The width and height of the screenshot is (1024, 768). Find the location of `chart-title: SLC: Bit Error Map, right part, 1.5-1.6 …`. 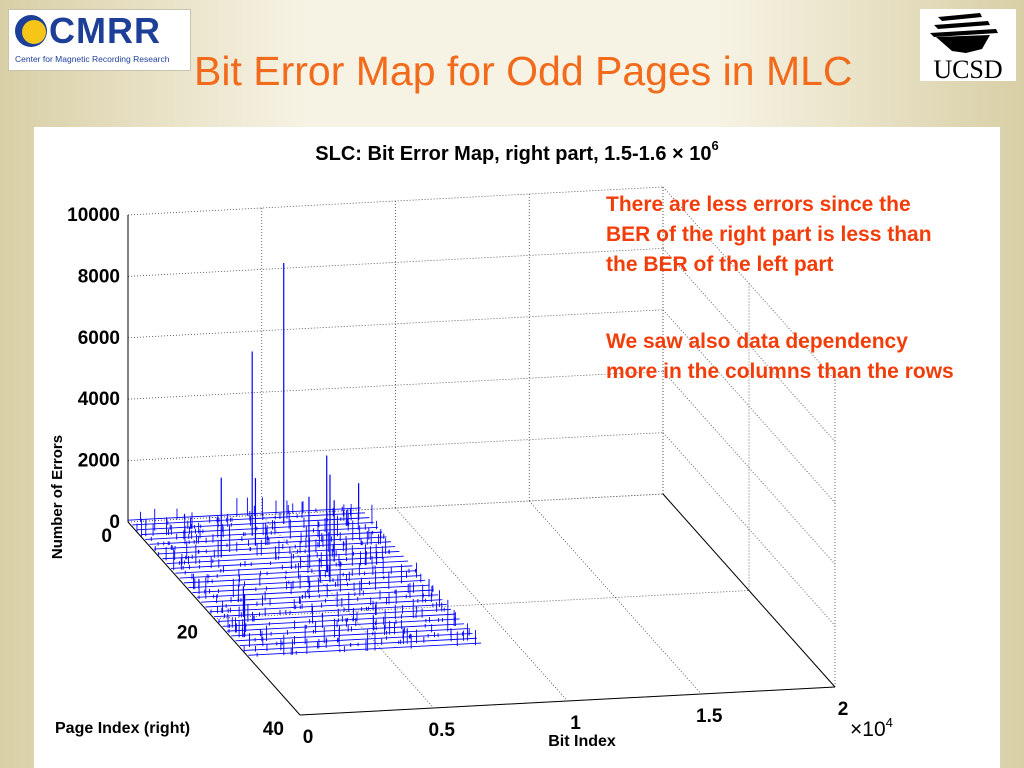

chart-title: SLC: Bit Error Map, right part, 1.5-1.6 … is located at coordinates (516, 151).